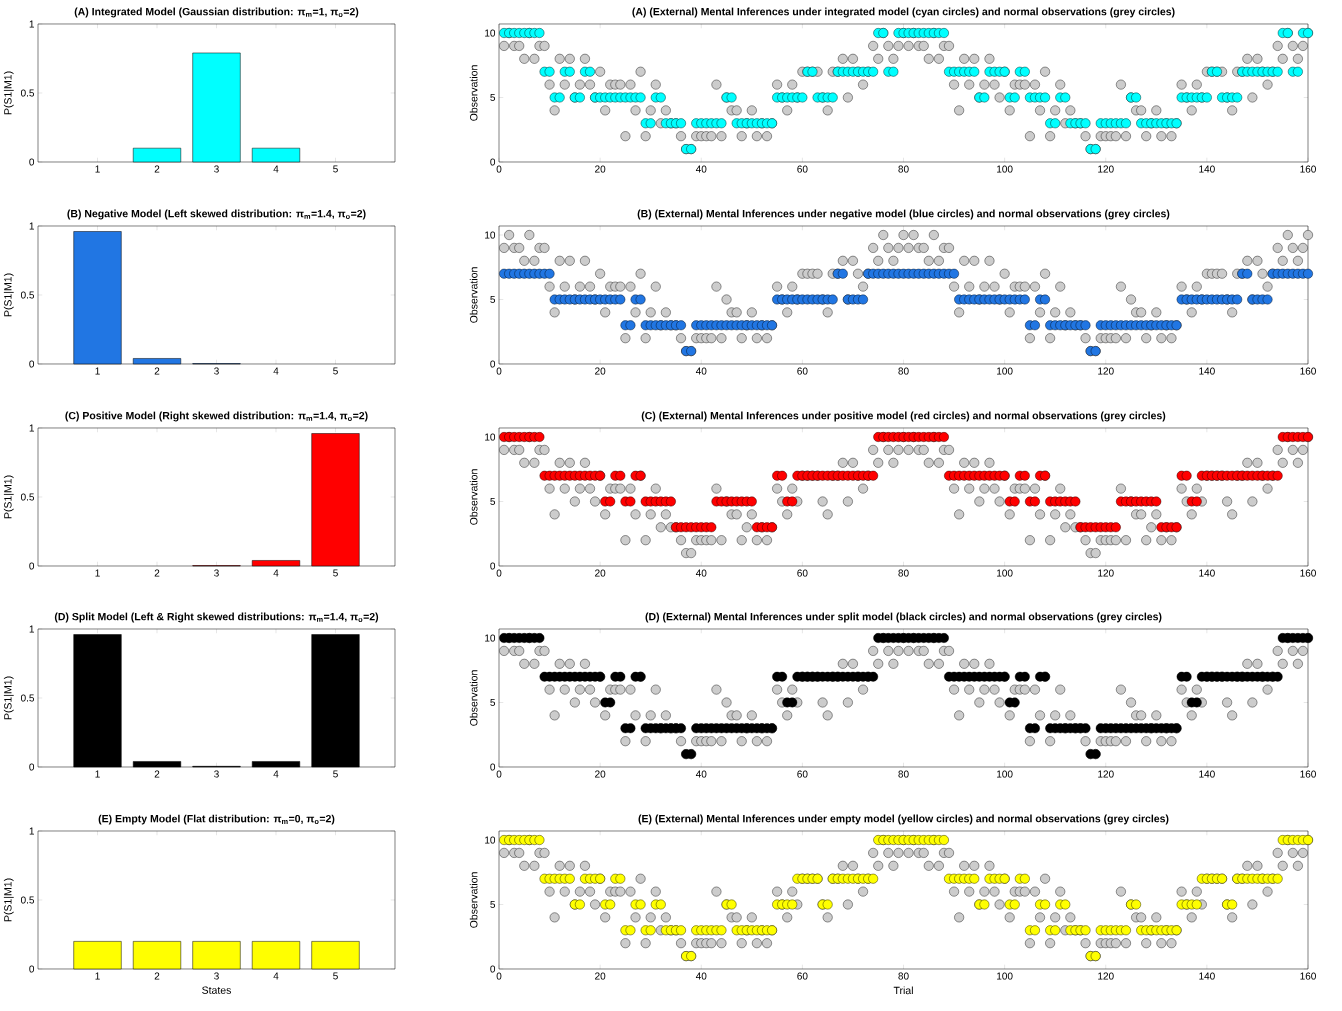 The image size is (1342, 1011). What do you see at coordinates (216, 617) in the screenshot?
I see `chart-title: (D) Split Model (Left & Right skewed distributions: π$_{m}$=1.4, π$_{o}$=2)` at bounding box center [216, 617].